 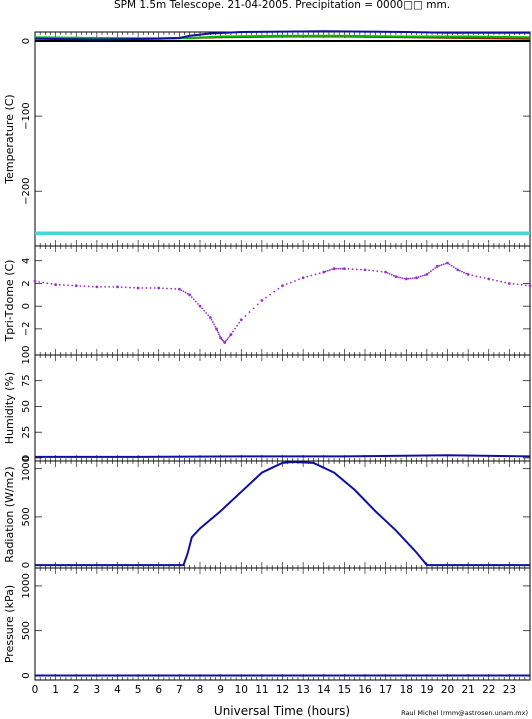 I want to click on x-tick-label: 12, so click(x=282, y=690).